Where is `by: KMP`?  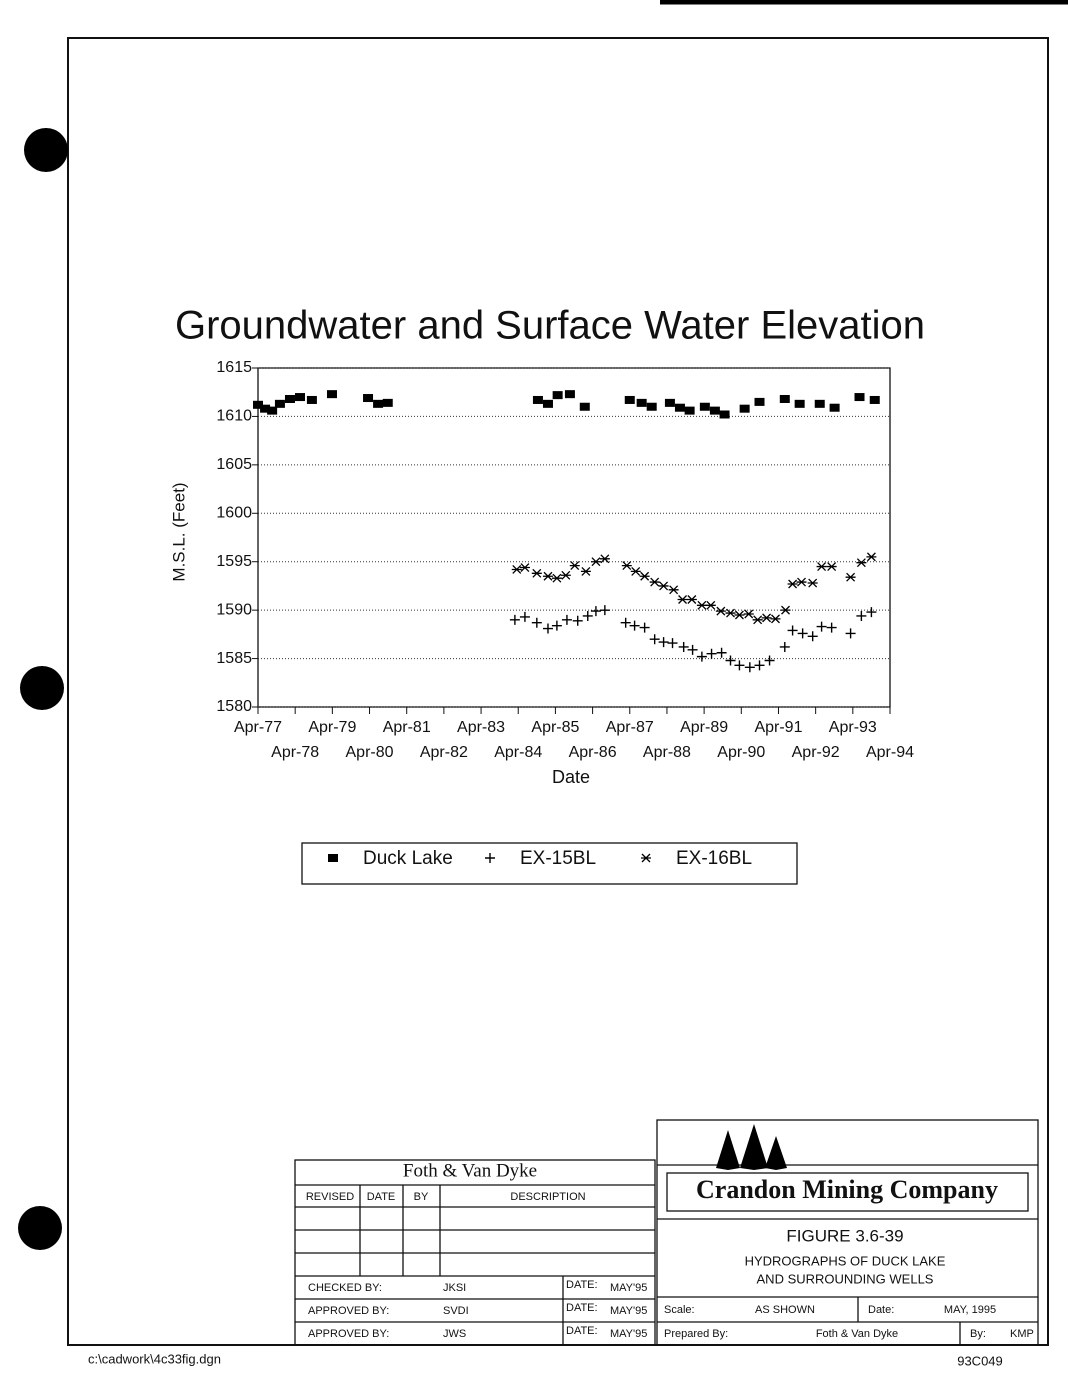
by: KMP is located at coordinates (1022, 1334).